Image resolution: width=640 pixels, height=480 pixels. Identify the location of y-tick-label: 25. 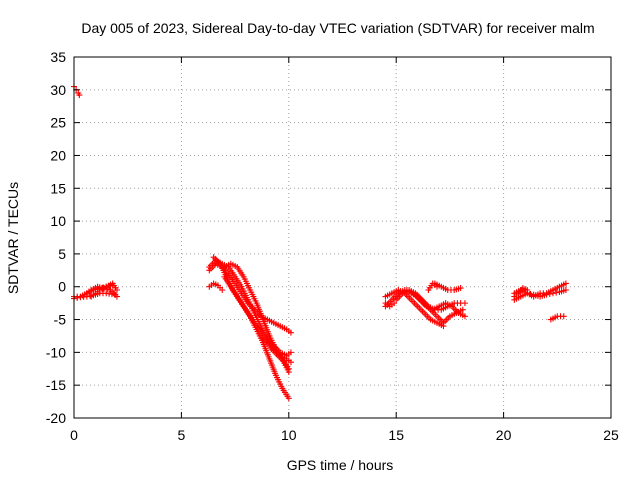
(58, 123).